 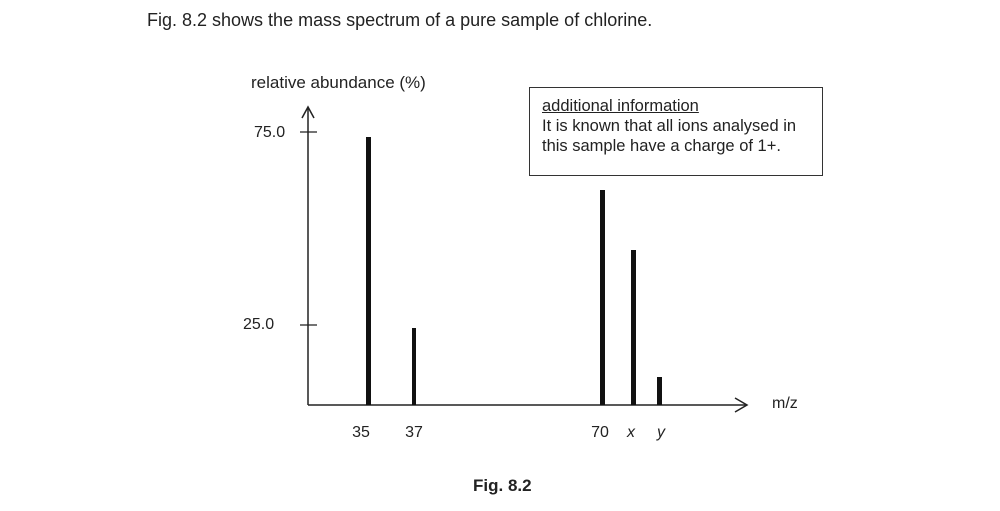 I want to click on y-axis-label: relative abundance (%), so click(x=338, y=82).